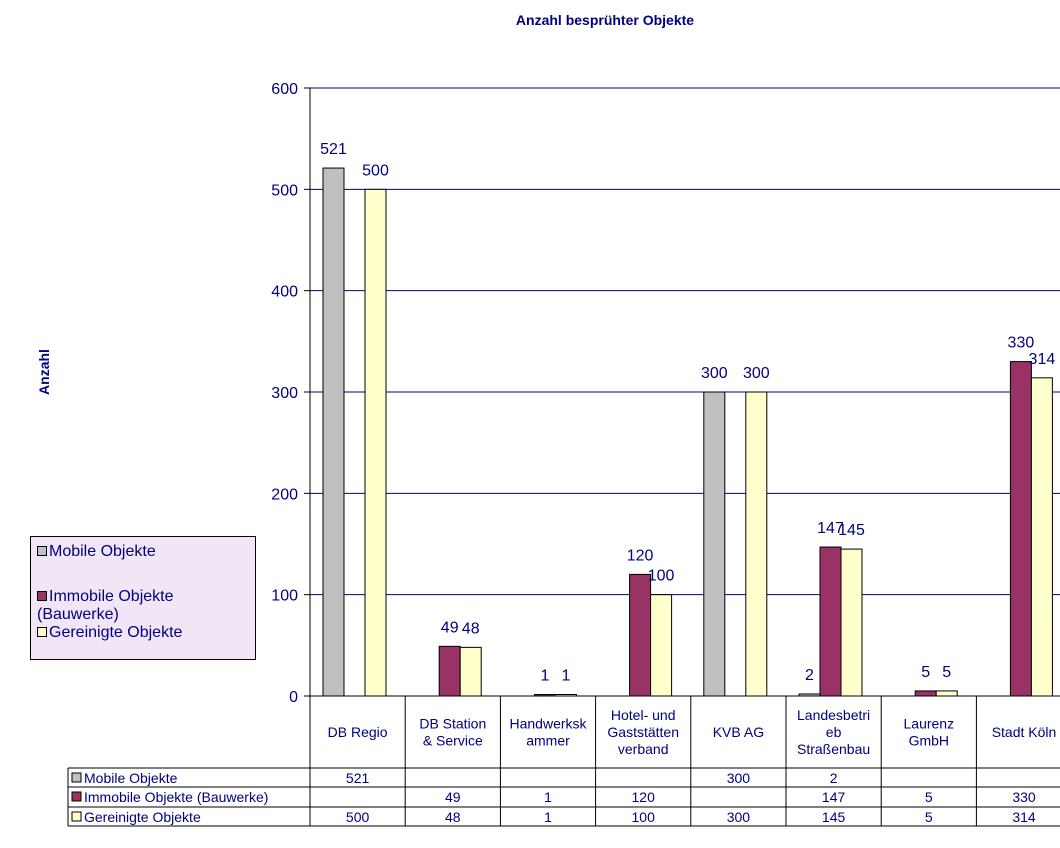 This screenshot has width=1060, height=848. Describe the element at coordinates (833, 715) in the screenshot. I see `x-category-label: Landesbetri` at that location.